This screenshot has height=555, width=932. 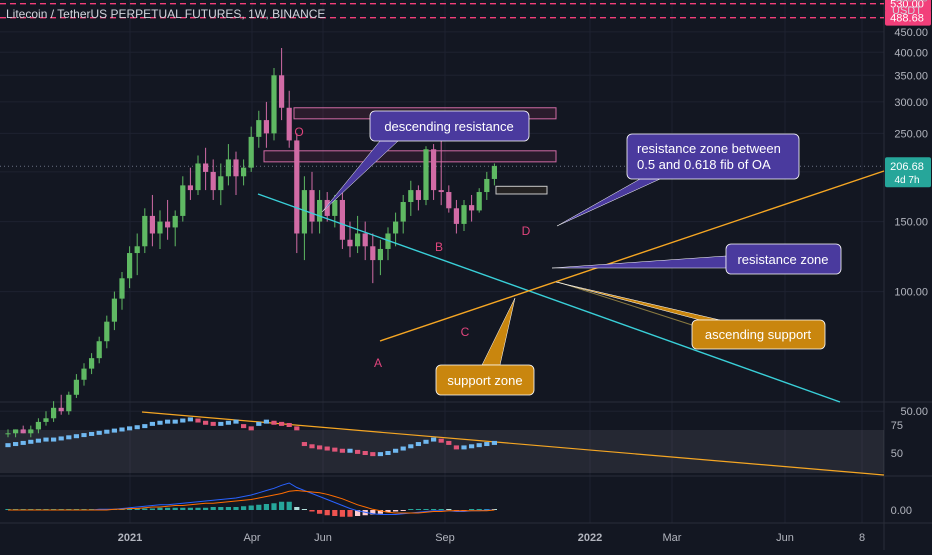 I want to click on descending-resistance-text: descending resistance, so click(x=448, y=126).